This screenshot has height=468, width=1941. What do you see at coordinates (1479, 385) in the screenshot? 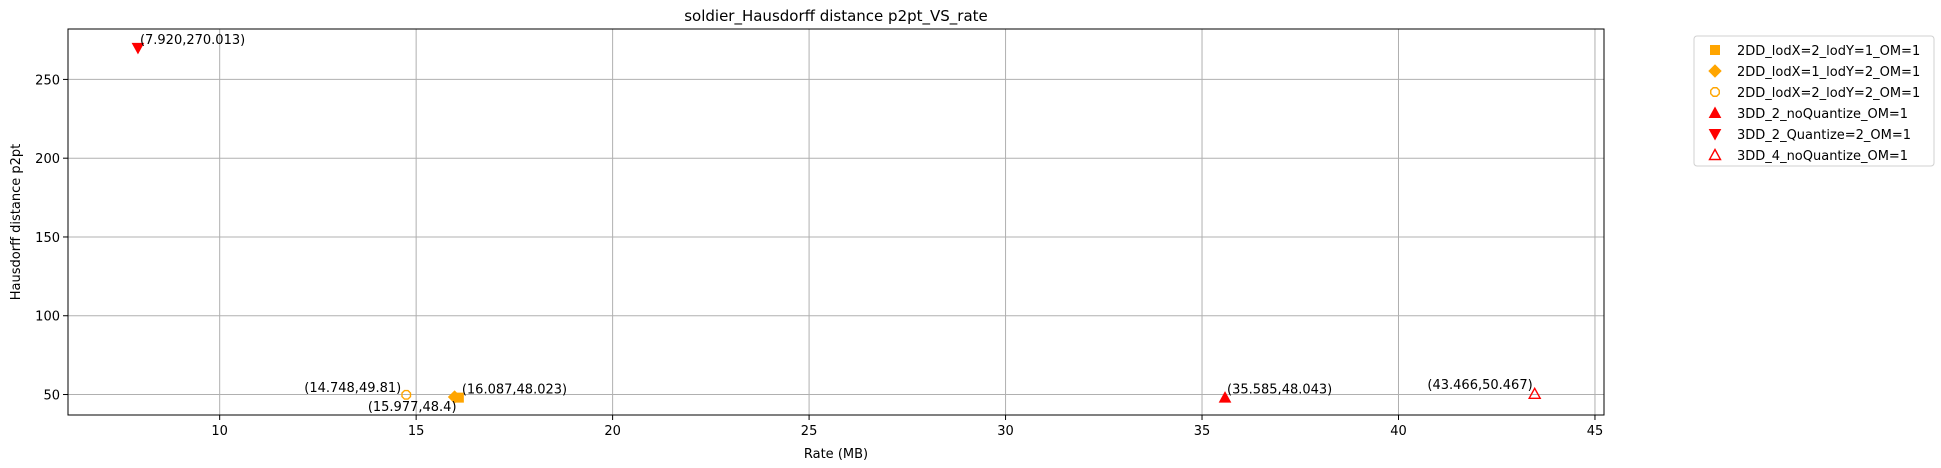
I see `data-label: (43.466,50.467)` at bounding box center [1479, 385].